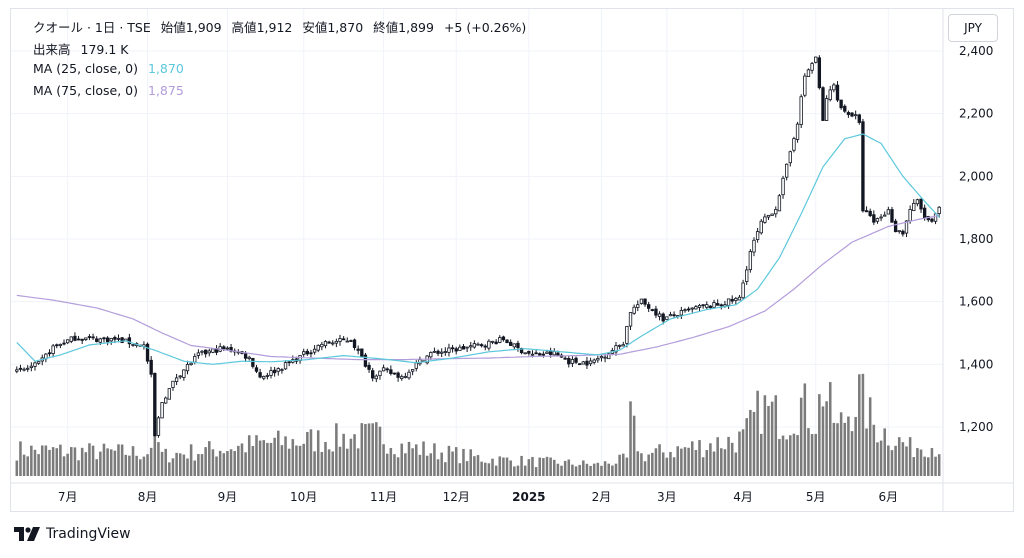 This screenshot has width=1024, height=558. I want to click on tradingview-logo: TradingView, so click(72, 534).